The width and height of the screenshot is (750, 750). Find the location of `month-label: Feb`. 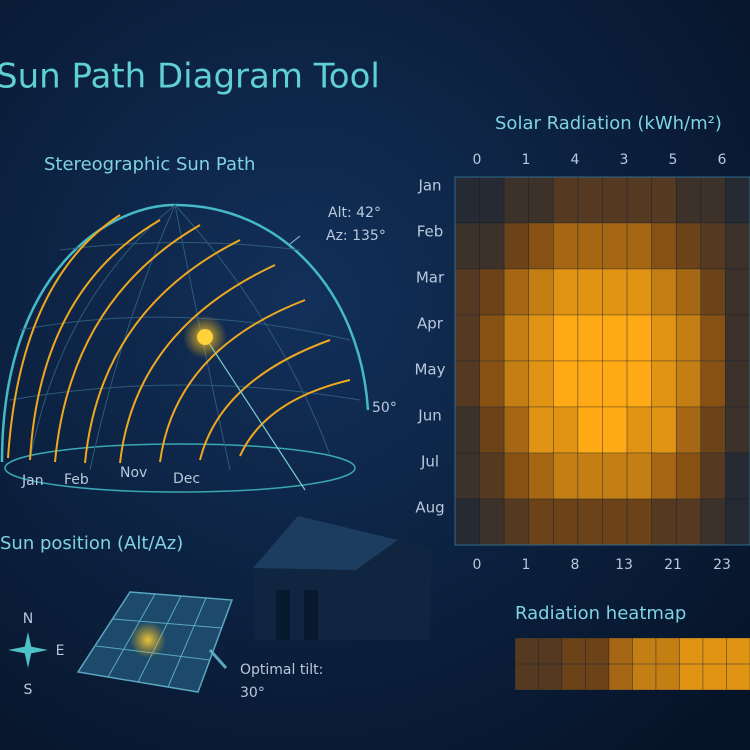

month-label: Feb is located at coordinates (76, 480).